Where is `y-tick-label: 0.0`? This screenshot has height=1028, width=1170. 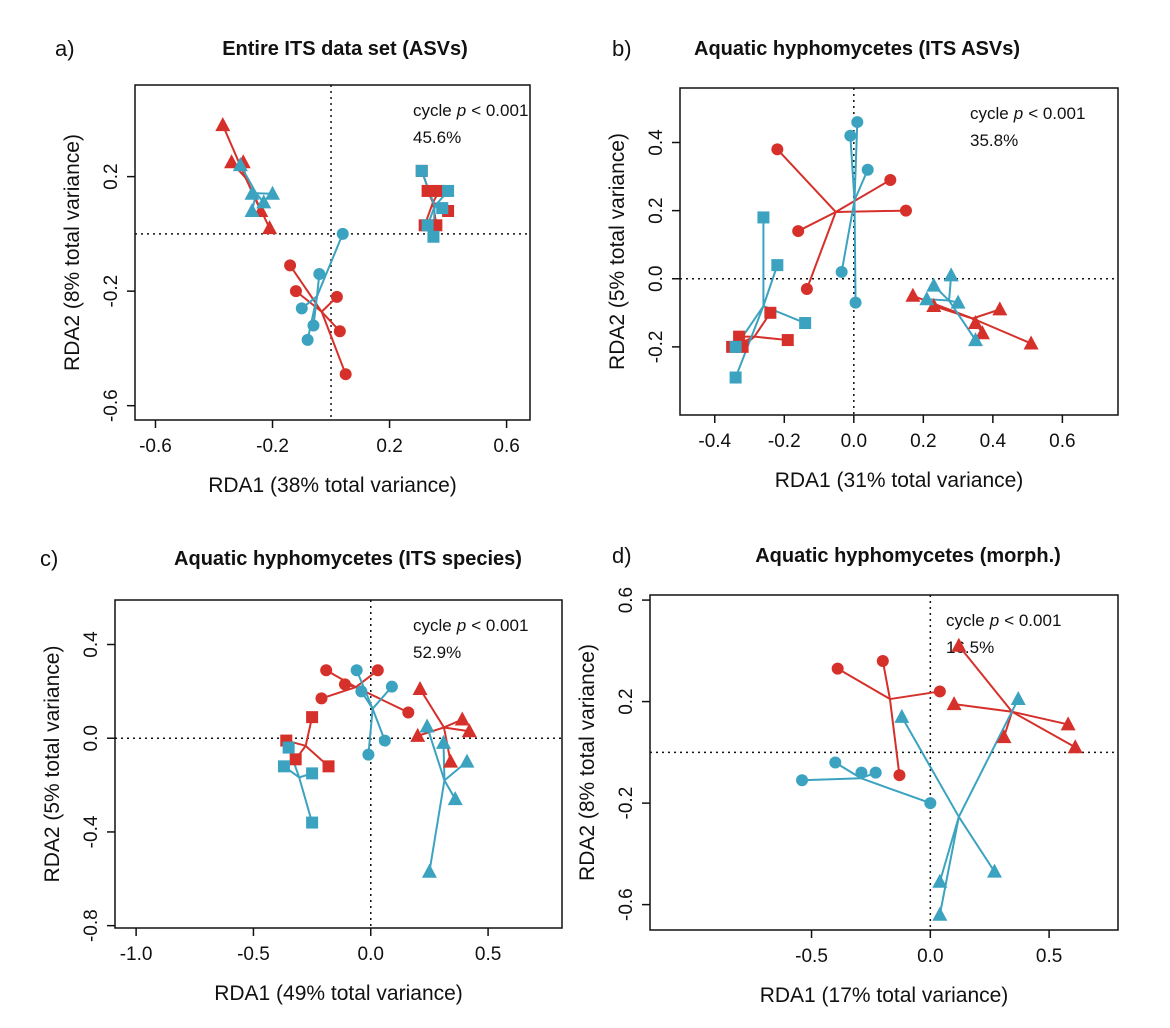
y-tick-label: 0.0 is located at coordinates (91, 738).